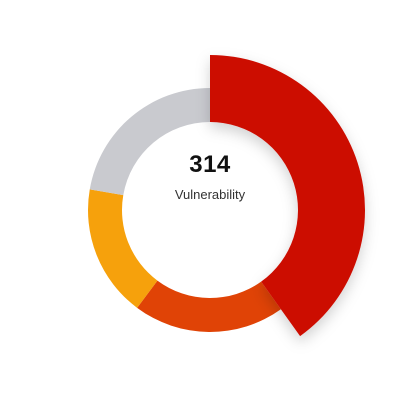  Describe the element at coordinates (210, 194) in the screenshot. I see `chart-caption: Vulnerability` at that location.